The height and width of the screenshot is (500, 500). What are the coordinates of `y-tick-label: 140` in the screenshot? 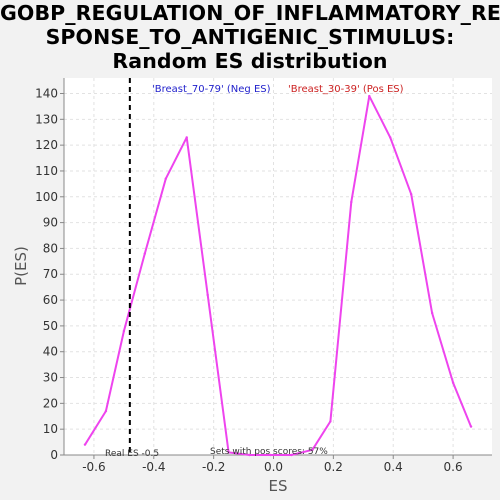 It's located at (46, 93).